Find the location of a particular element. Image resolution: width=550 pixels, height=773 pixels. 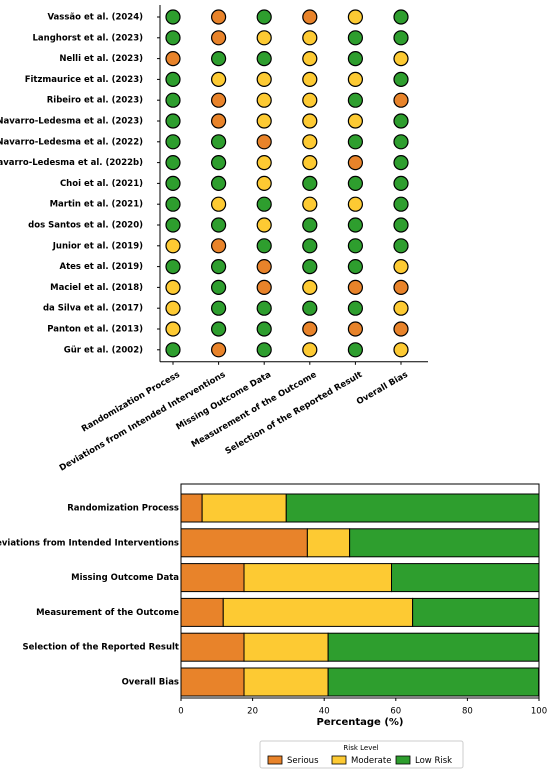

study-label: Gür et al. (2002) is located at coordinates (103, 350).